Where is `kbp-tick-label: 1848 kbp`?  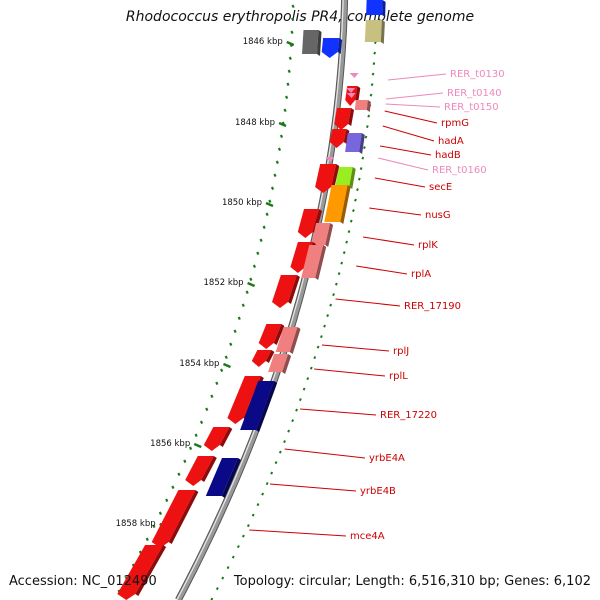 kbp-tick-label: 1848 kbp is located at coordinates (255, 123).